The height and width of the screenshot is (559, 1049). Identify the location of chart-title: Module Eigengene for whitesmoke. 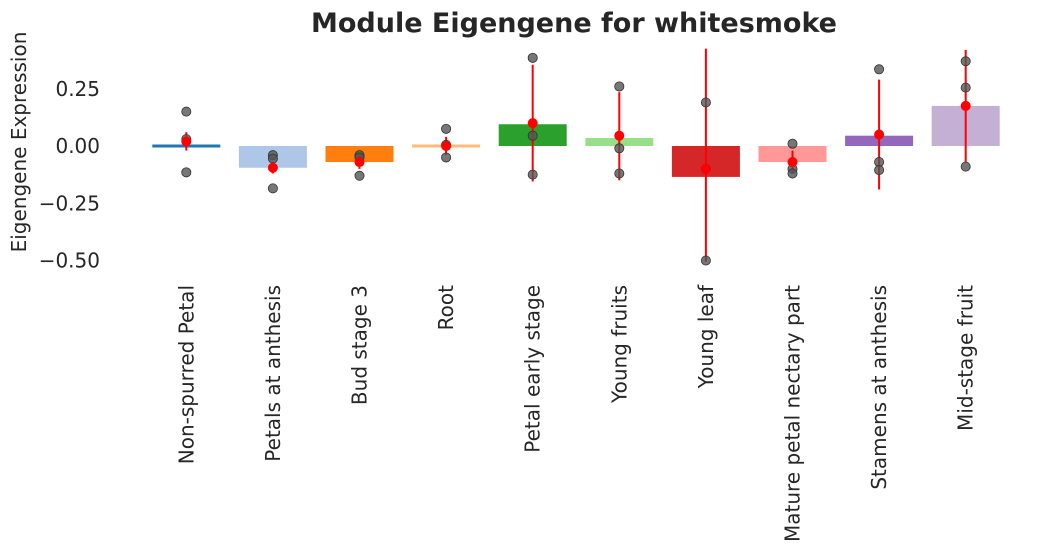
(574, 23).